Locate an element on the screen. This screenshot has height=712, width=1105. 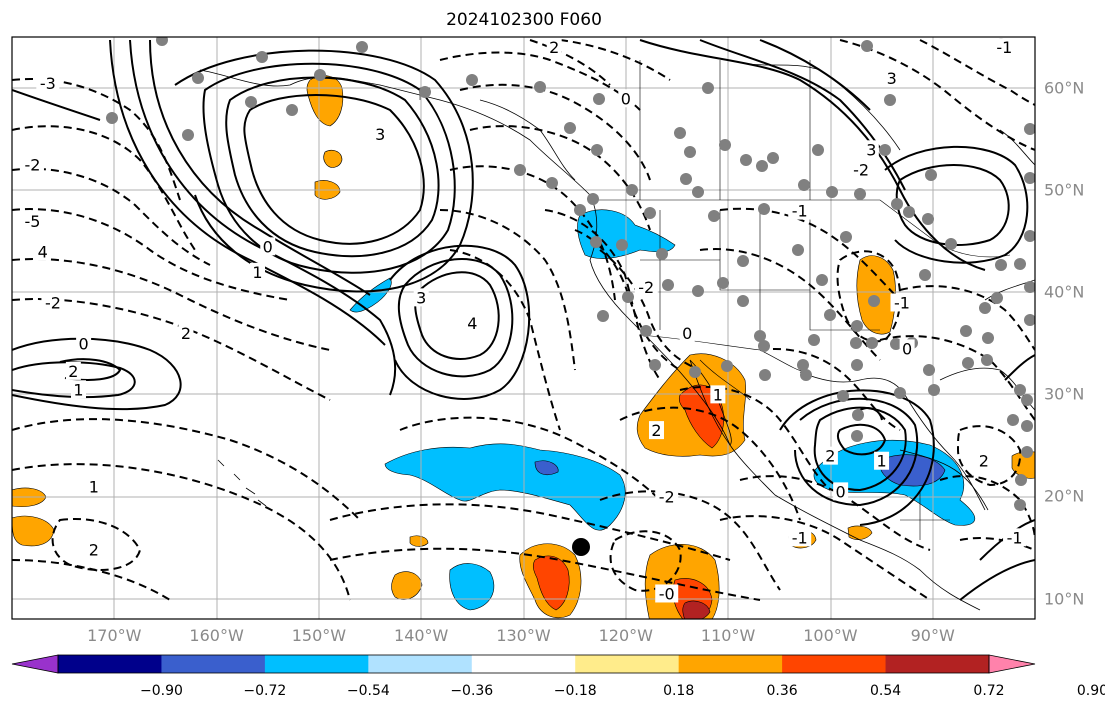
longitude-label: 170°W is located at coordinates (114, 635).